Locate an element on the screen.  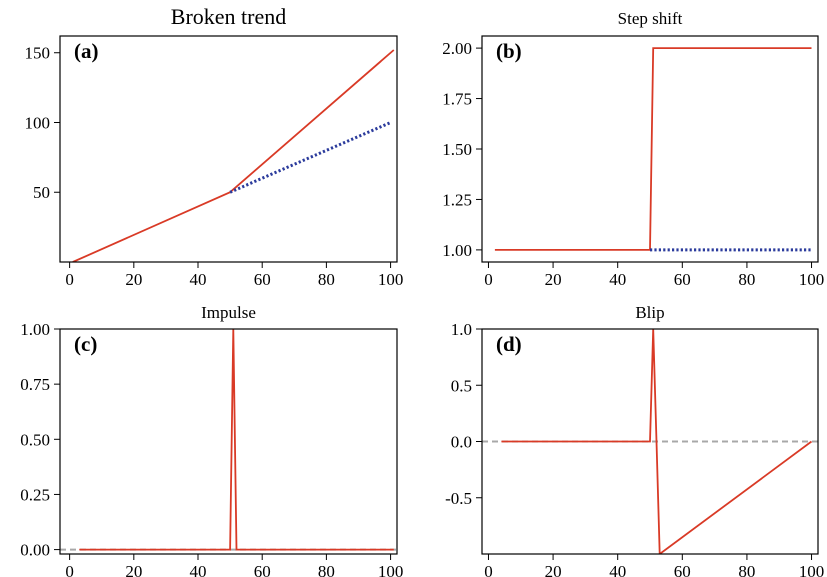
y-tick-label: 1.0 is located at coordinates (461, 329).